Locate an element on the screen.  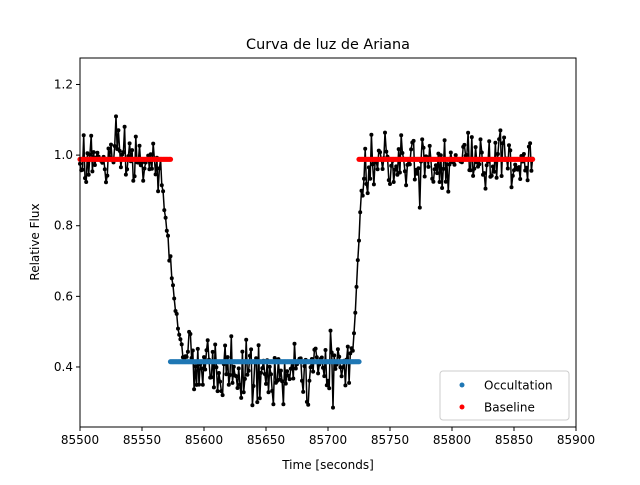
x-tick-label: 85600 is located at coordinates (204, 440).